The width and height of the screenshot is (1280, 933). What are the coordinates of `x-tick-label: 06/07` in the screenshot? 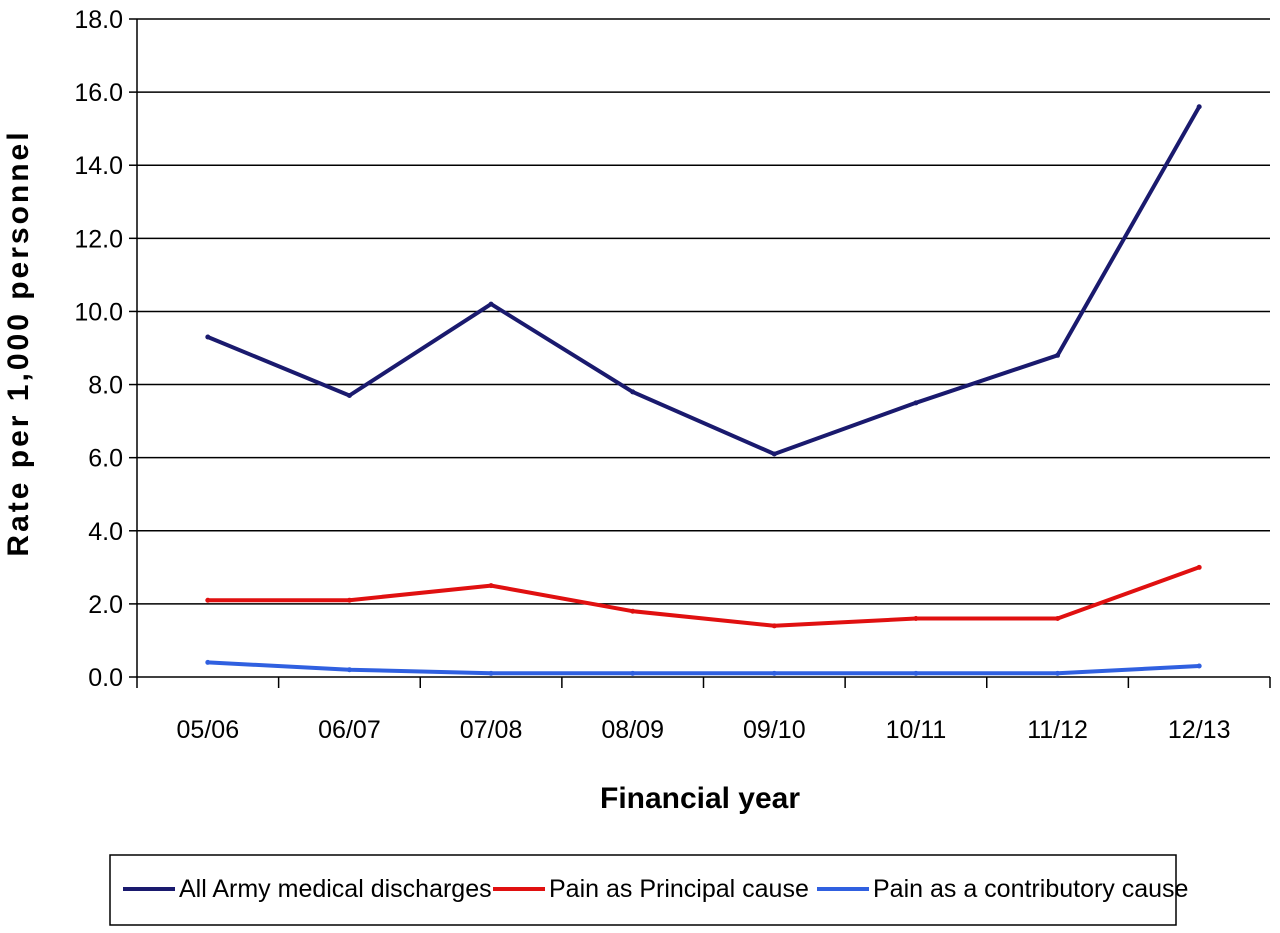 It's located at (349, 730).